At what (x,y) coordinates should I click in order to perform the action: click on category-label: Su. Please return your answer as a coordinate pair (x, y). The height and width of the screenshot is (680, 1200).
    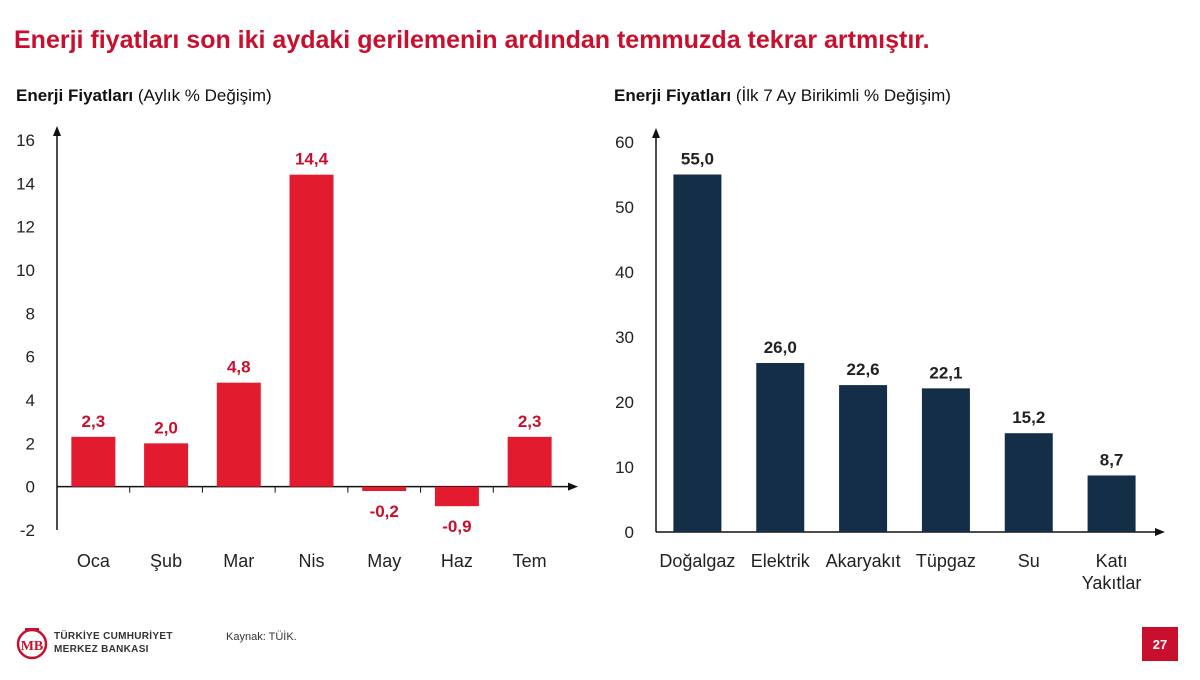
    Looking at the image, I should click on (1029, 561).